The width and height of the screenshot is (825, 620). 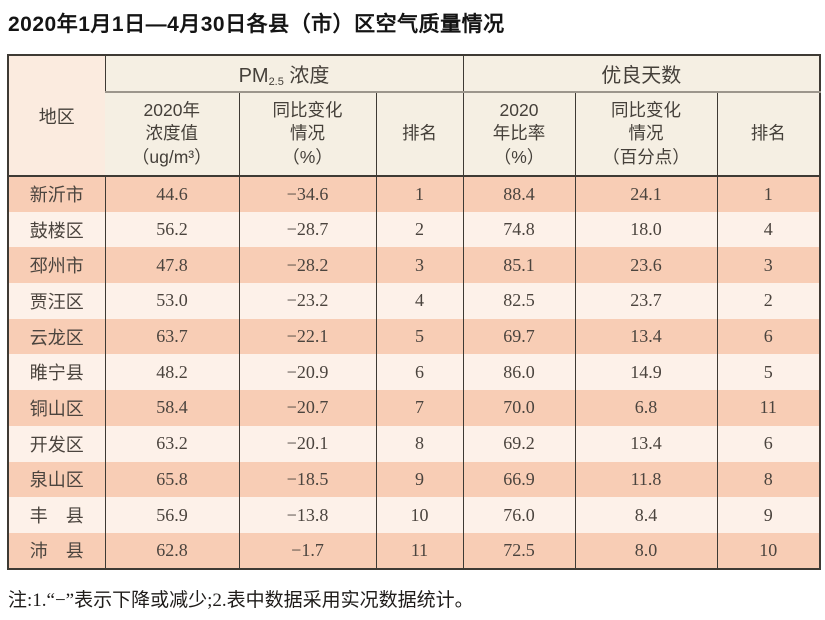 What do you see at coordinates (645, 408) in the screenshot?
I see `cell-good-change: 6.8` at bounding box center [645, 408].